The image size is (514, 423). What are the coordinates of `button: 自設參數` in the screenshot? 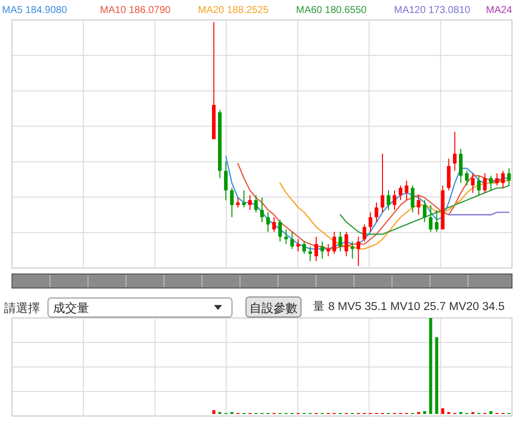 It's located at (274, 307).